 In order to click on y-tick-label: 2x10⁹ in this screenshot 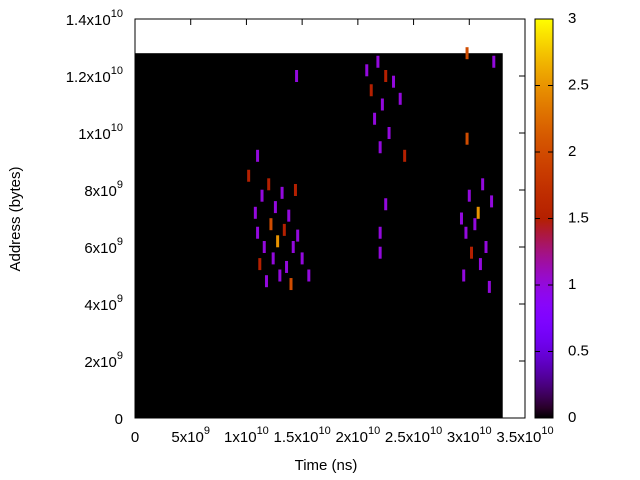, I will do `click(103, 360)`.